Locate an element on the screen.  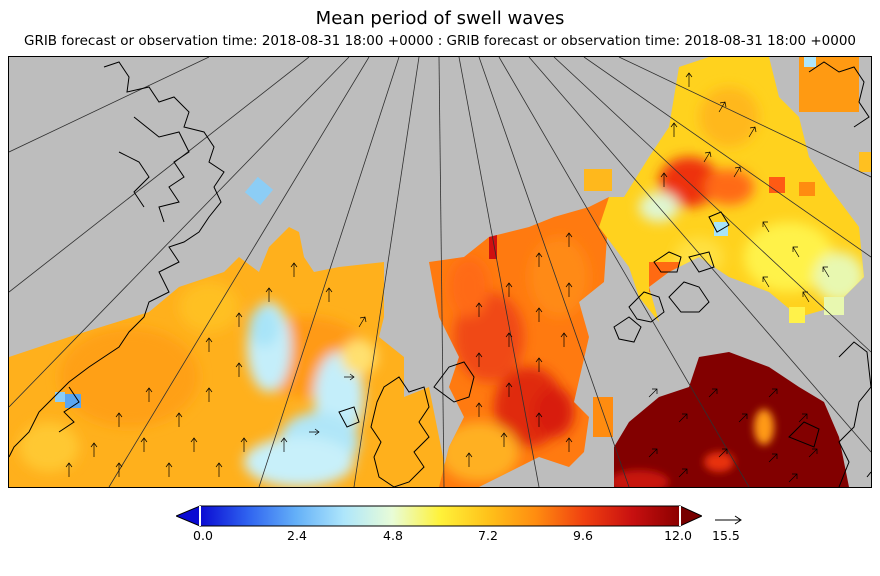
colorbar-tick-label: 9.6 is located at coordinates (583, 535).